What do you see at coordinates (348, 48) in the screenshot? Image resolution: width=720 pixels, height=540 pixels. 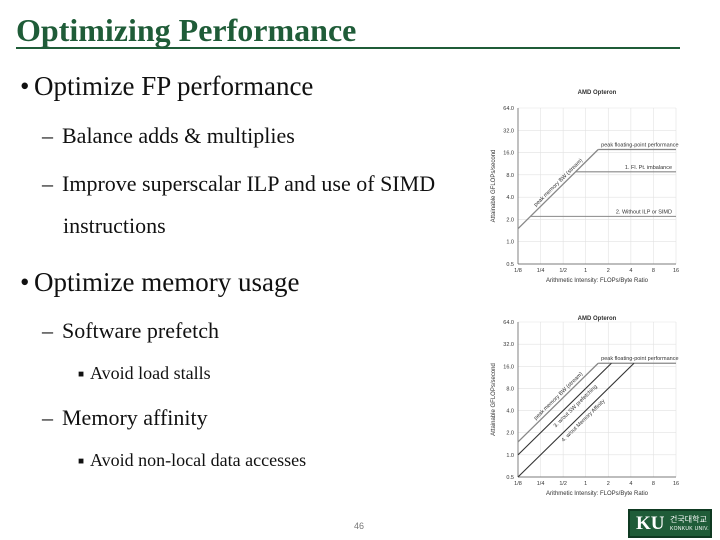 I see `title-underline` at bounding box center [348, 48].